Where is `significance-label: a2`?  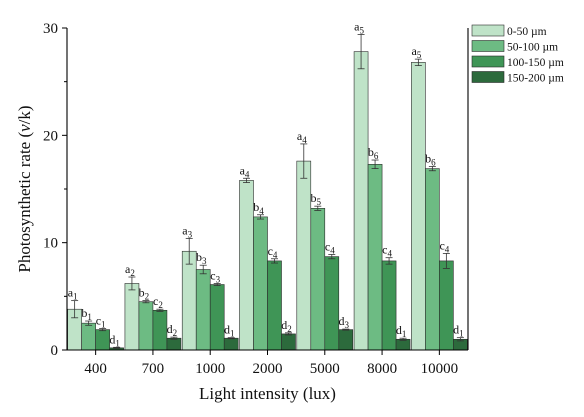 significance-label: a2 is located at coordinates (130, 270).